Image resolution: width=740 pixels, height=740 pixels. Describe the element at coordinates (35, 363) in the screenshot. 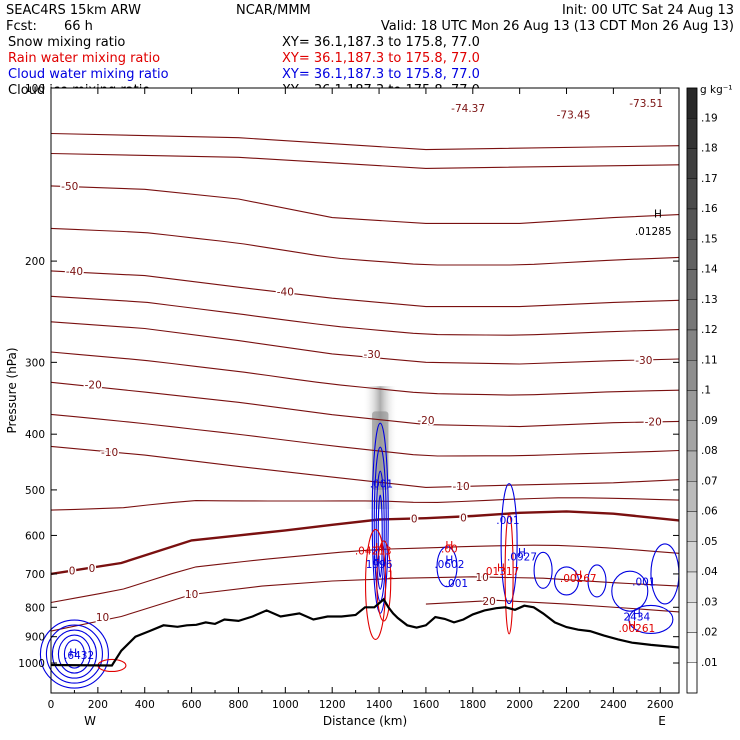

I see `y-tick-label: 300` at that location.